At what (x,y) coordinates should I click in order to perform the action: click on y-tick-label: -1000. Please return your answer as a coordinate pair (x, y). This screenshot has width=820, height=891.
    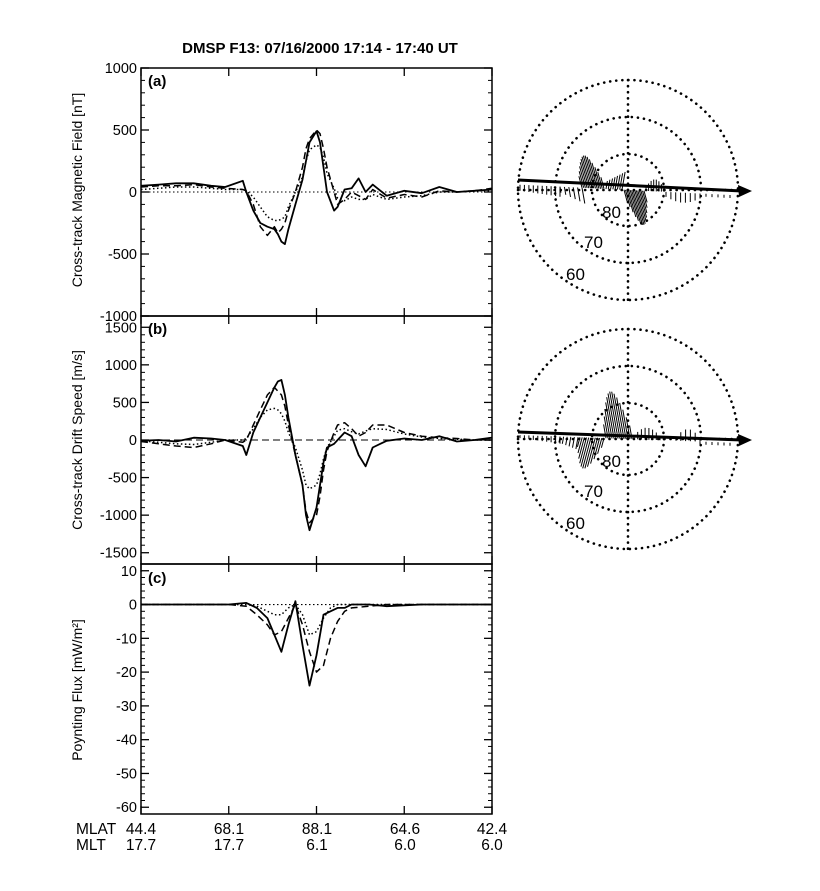
    Looking at the image, I should click on (118, 317).